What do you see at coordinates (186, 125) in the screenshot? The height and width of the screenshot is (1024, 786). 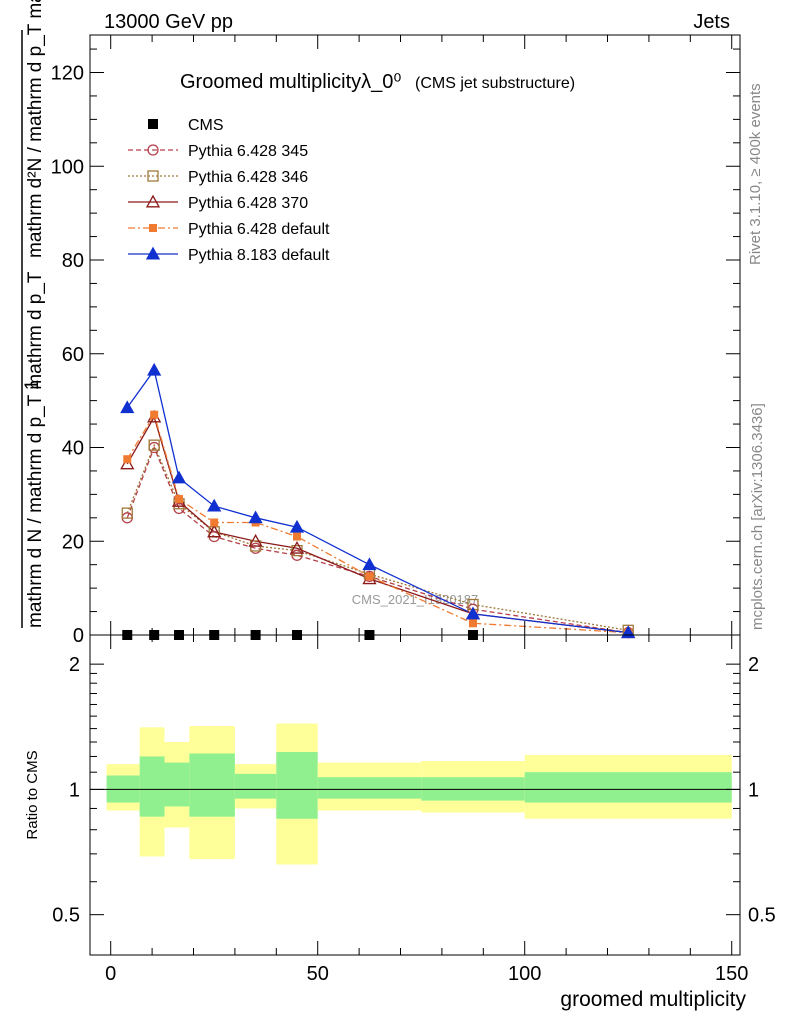 I see `legend-entry-cms: CMS` at bounding box center [186, 125].